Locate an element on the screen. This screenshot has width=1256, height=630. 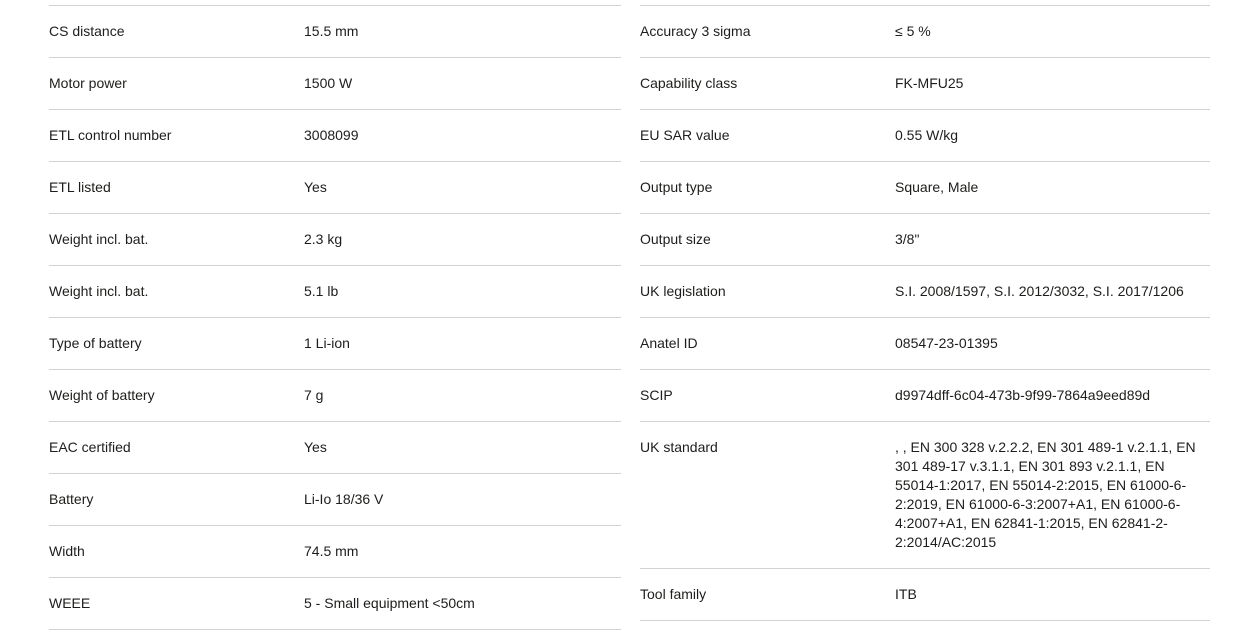
spec-label: ETL control number is located at coordinates (110, 135).